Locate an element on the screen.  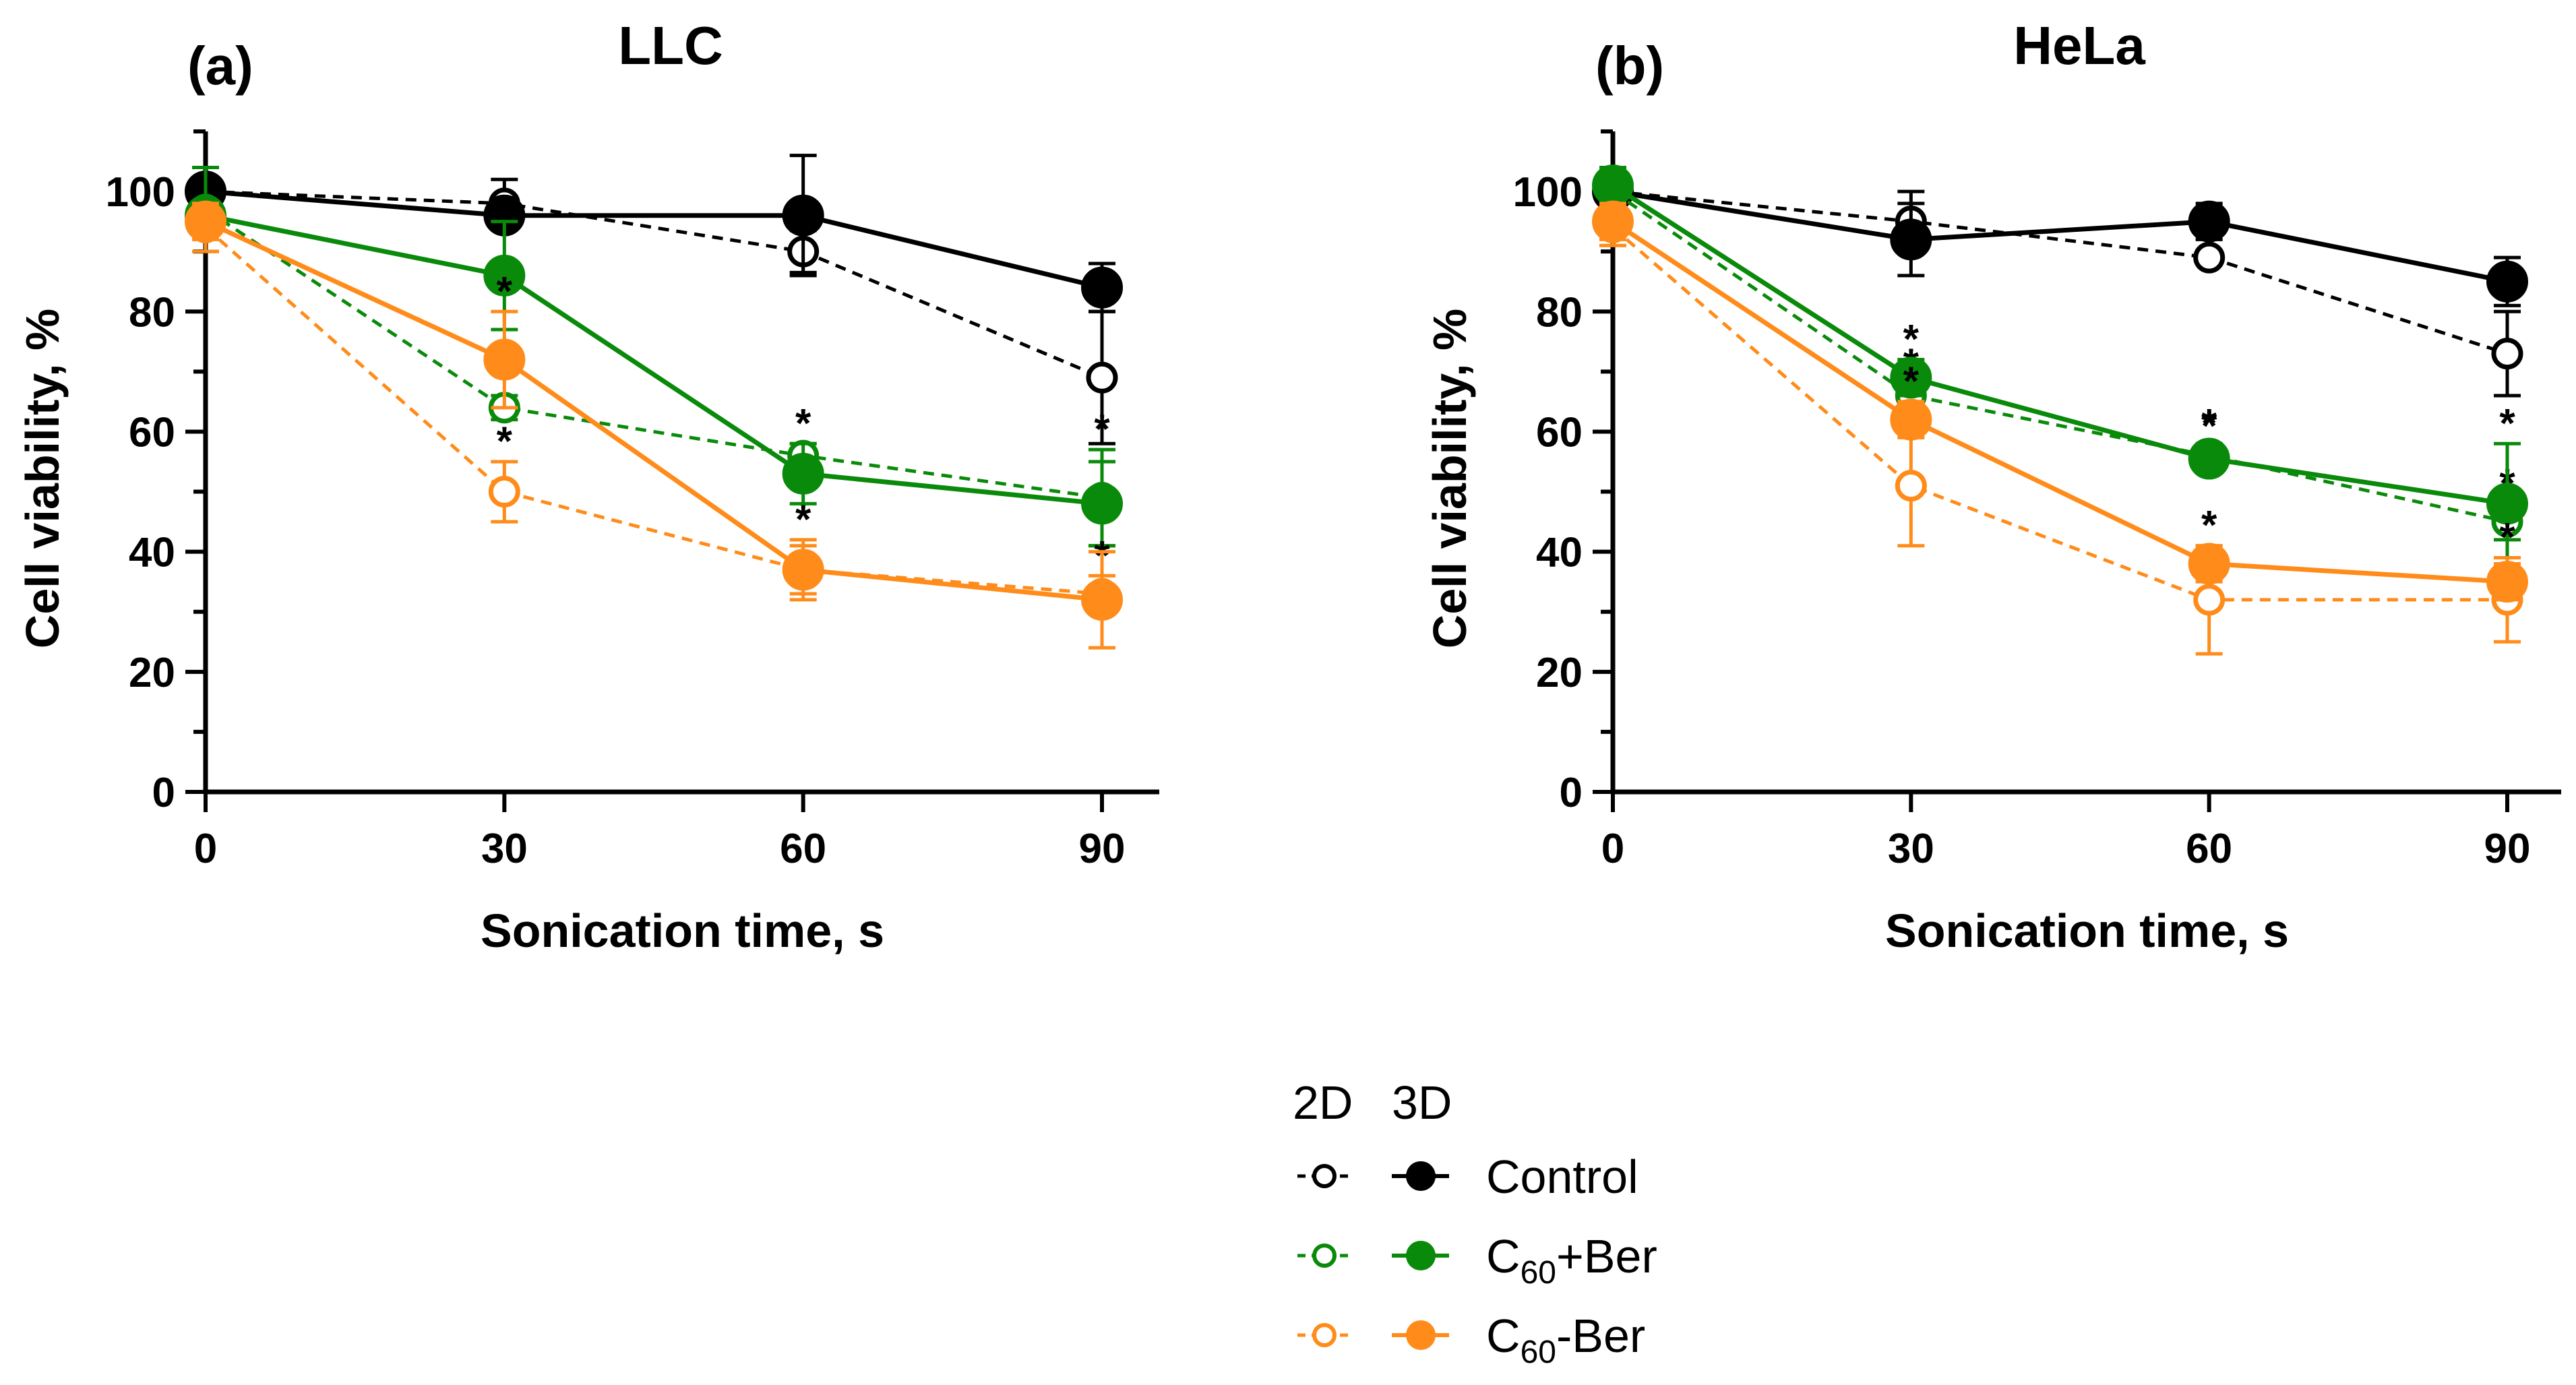
x-tick-label: 0 is located at coordinates (205, 849).